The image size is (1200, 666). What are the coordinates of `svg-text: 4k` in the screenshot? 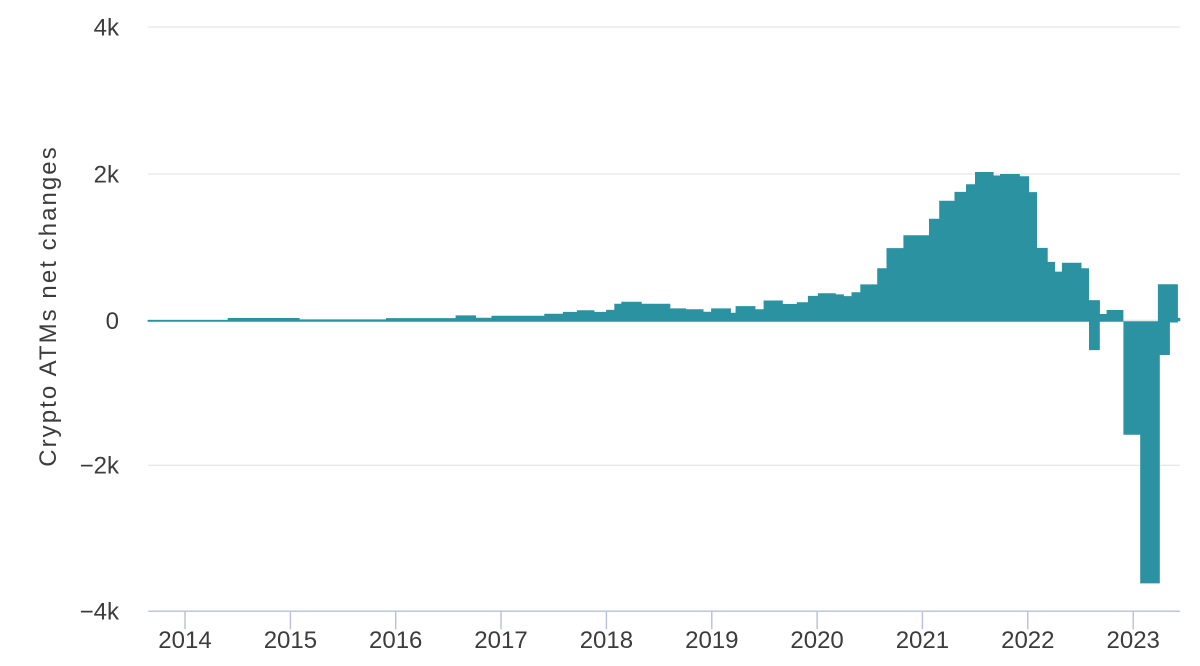 It's located at (107, 28).